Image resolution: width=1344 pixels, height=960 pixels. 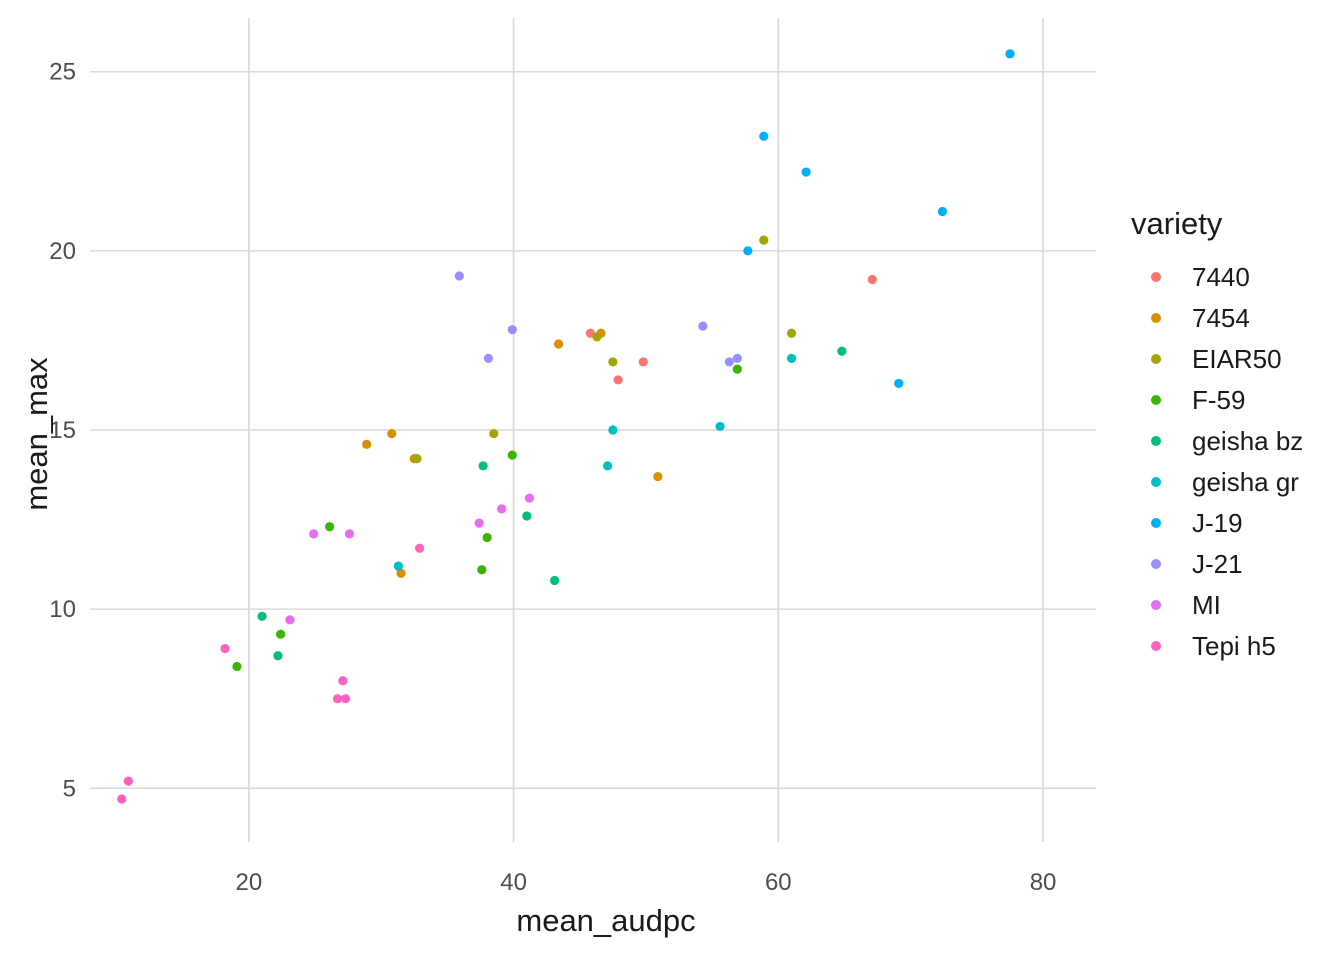 I want to click on legend-label: geisha gr, so click(x=1245, y=482).